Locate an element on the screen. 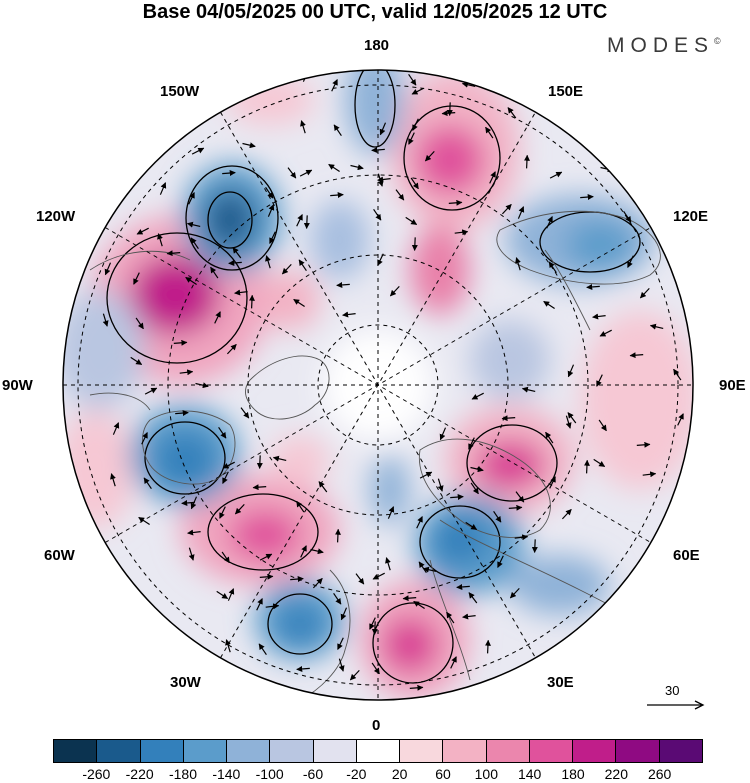 Image resolution: width=750 pixels, height=783 pixels. colorbar-tick-label: 140 is located at coordinates (529, 774).